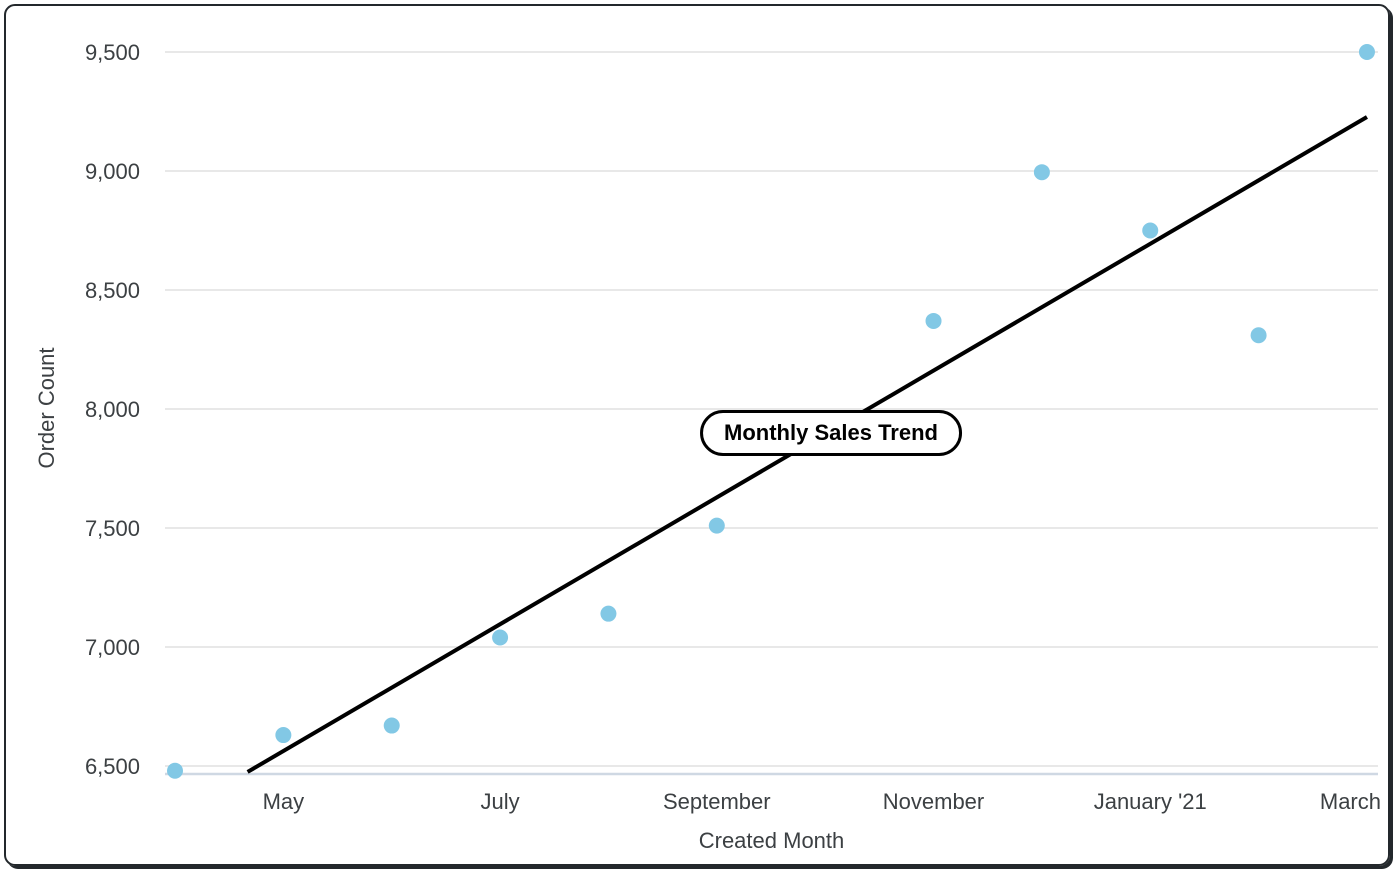  Describe the element at coordinates (717, 801) in the screenshot. I see `x-tick-label: September` at that location.